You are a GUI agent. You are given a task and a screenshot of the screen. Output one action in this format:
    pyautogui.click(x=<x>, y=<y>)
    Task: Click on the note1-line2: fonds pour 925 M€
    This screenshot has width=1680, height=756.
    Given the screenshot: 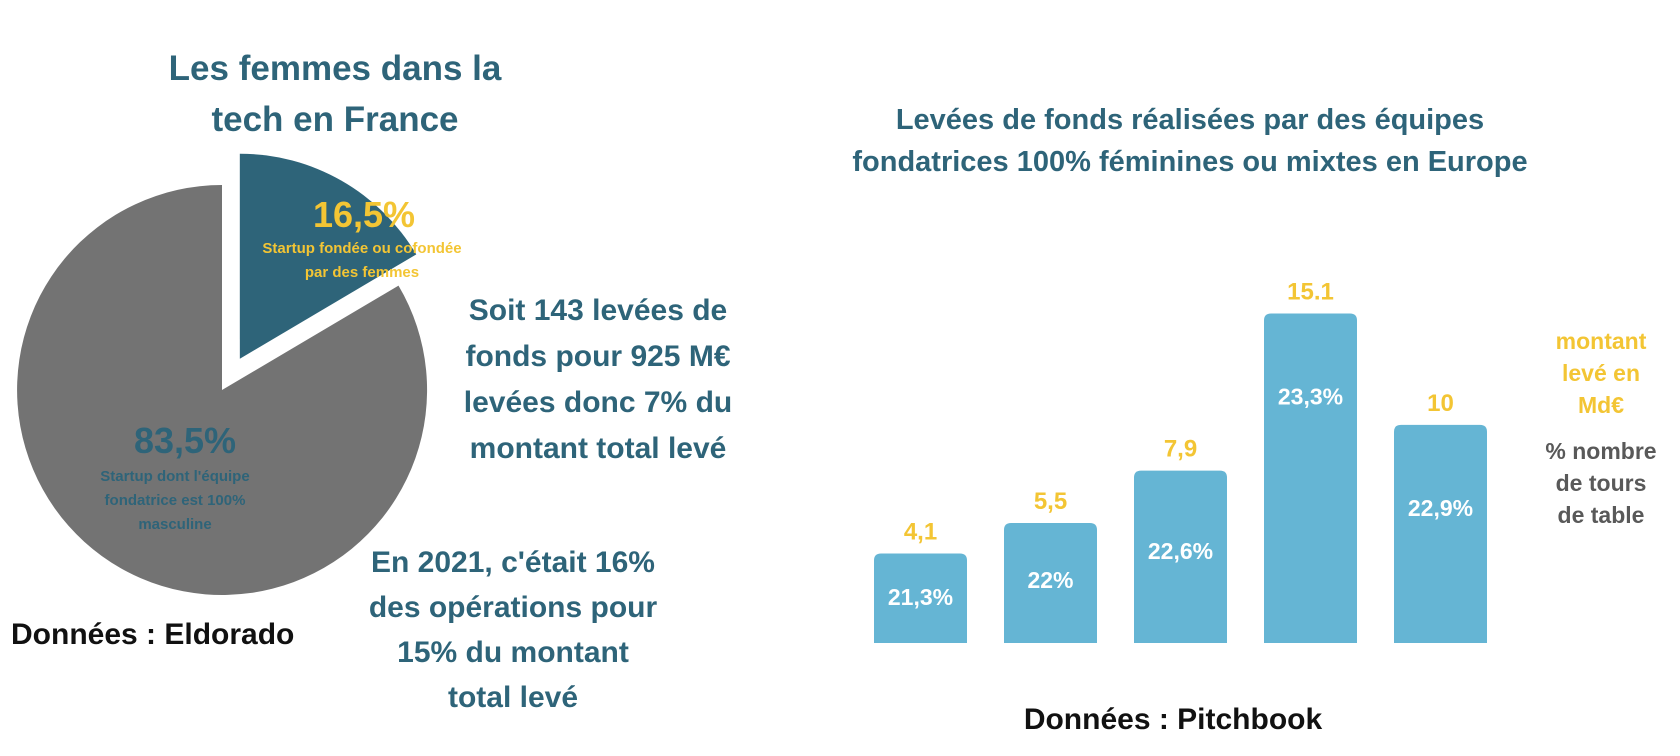 What is the action you would take?
    pyautogui.click(x=597, y=356)
    